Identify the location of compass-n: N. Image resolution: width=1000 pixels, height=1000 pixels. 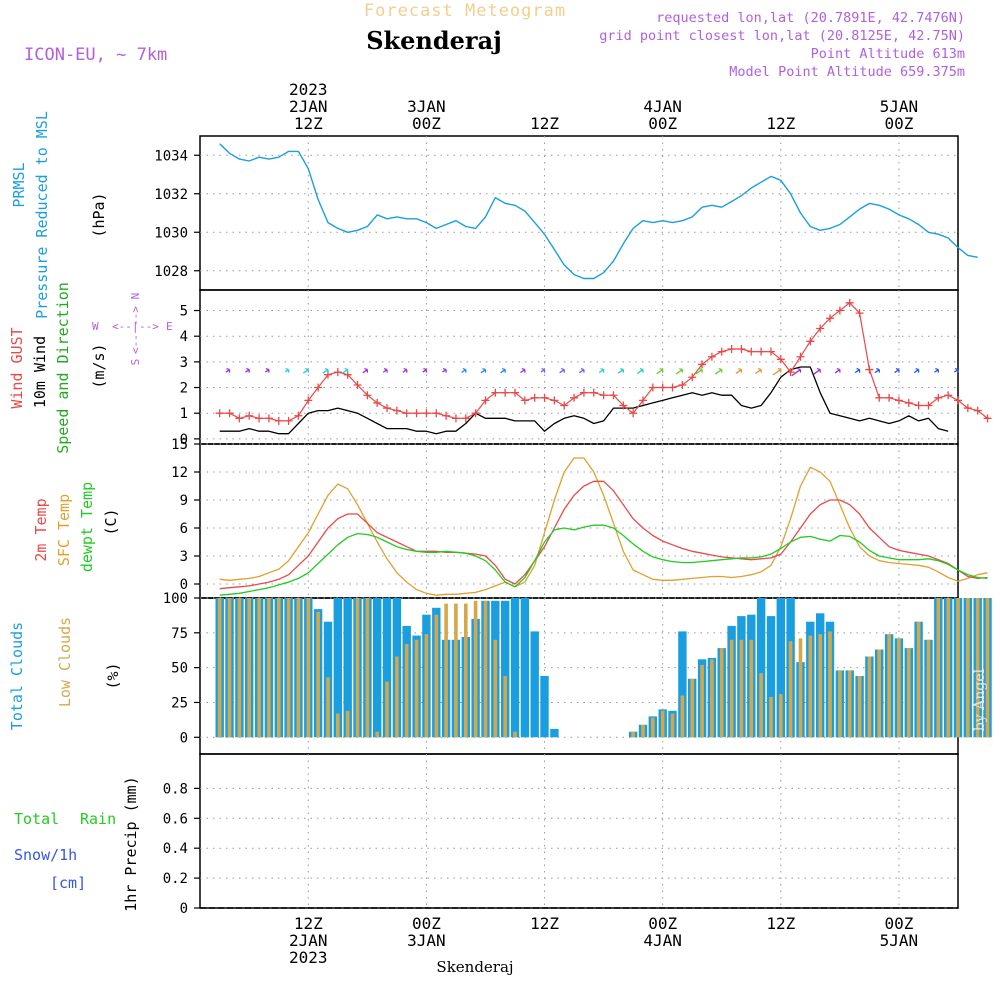
(135, 296).